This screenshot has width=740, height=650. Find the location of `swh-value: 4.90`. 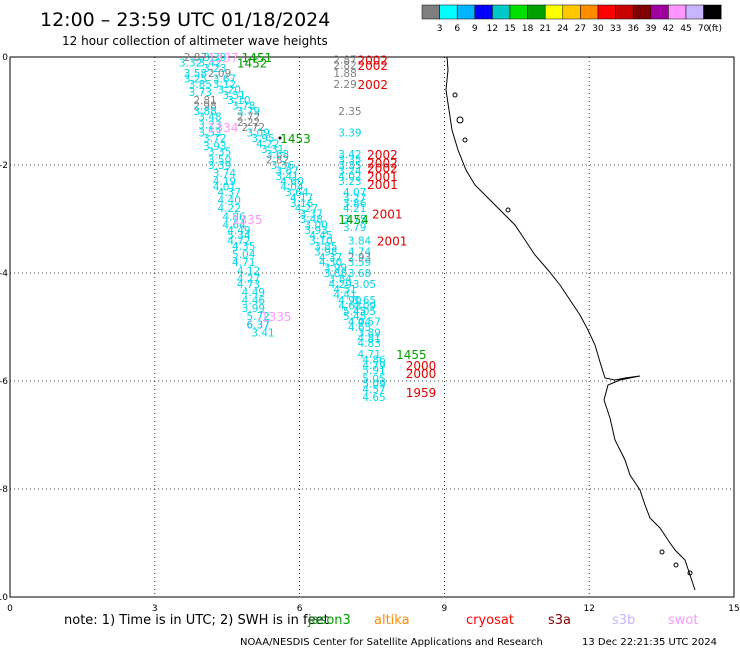

swh-value: 4.90 is located at coordinates (349, 301).